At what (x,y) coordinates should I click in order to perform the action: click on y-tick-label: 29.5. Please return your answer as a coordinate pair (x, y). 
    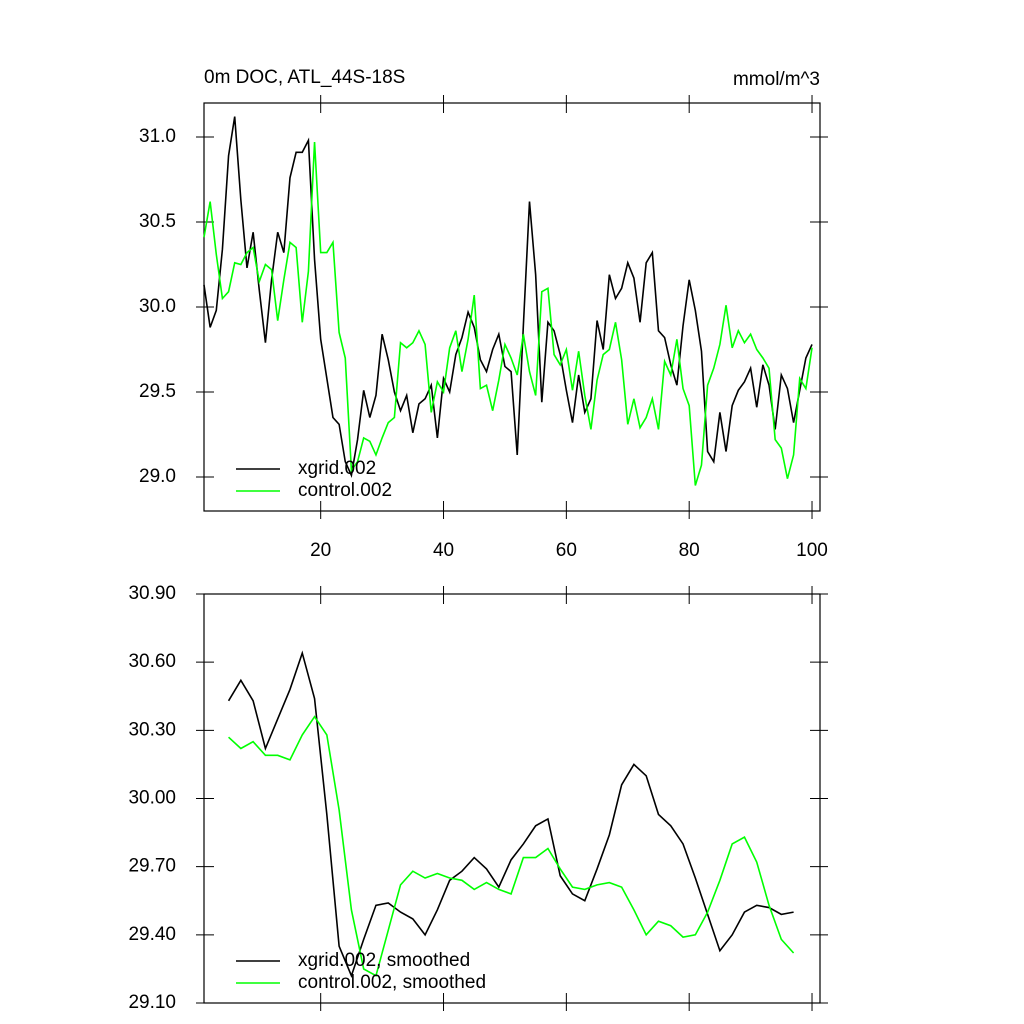
    Looking at the image, I should click on (157, 391).